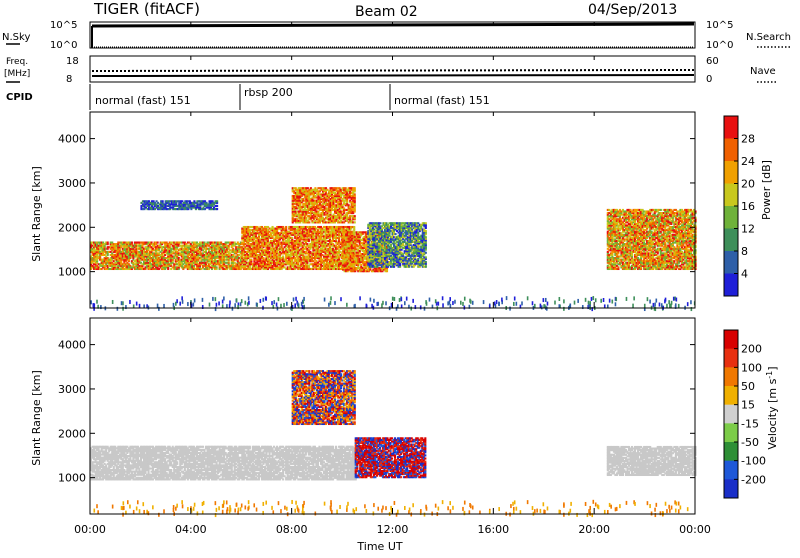  What do you see at coordinates (768, 37) in the screenshot?
I see `nsearch-label: N.Search` at bounding box center [768, 37].